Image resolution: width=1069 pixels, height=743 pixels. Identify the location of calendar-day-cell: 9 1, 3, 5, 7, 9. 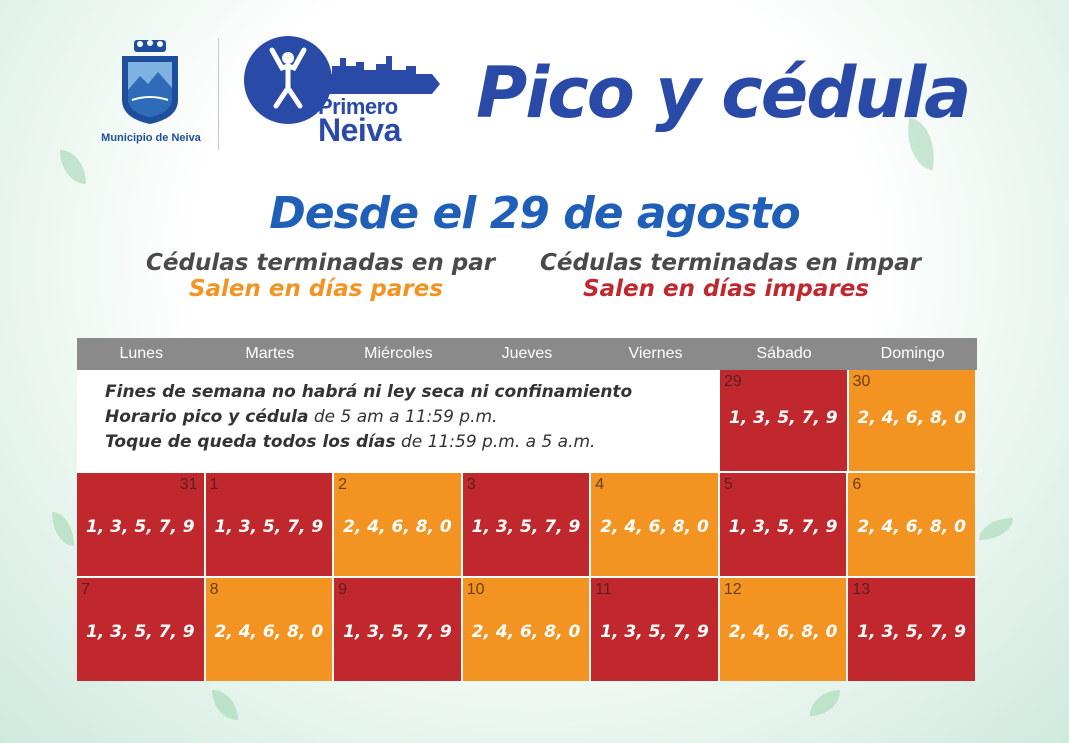
(397, 629).